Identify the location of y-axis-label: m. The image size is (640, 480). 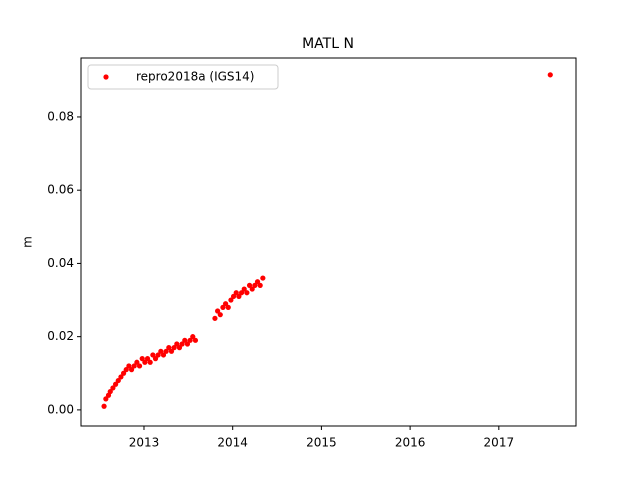
(28, 242).